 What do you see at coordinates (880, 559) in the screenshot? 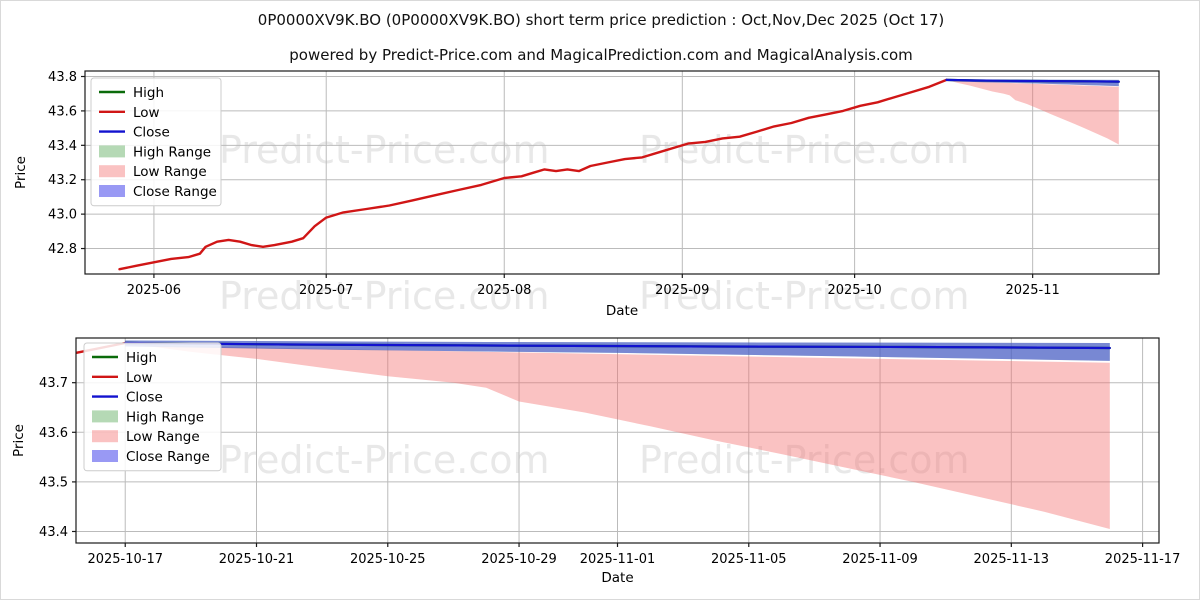
I see `x-tick-label: 2025-11-09` at bounding box center [880, 559].